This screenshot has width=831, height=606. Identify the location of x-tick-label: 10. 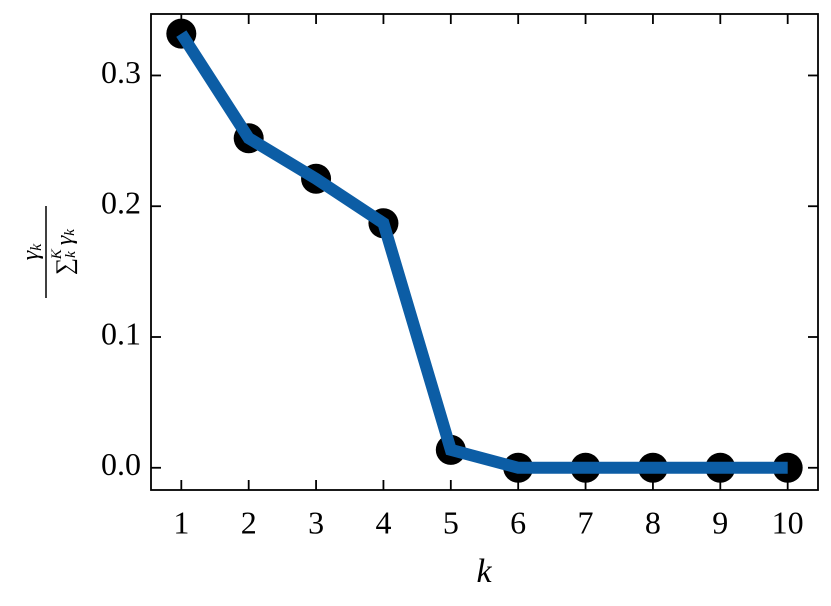
(788, 522).